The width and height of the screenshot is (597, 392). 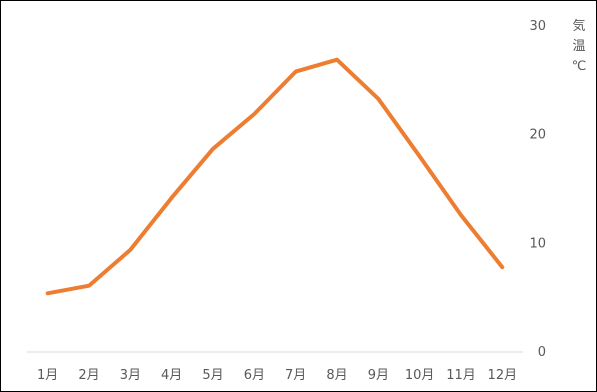 What do you see at coordinates (537, 189) in the screenshot?
I see `y-axis-ticks: 0 10 20 30` at bounding box center [537, 189].